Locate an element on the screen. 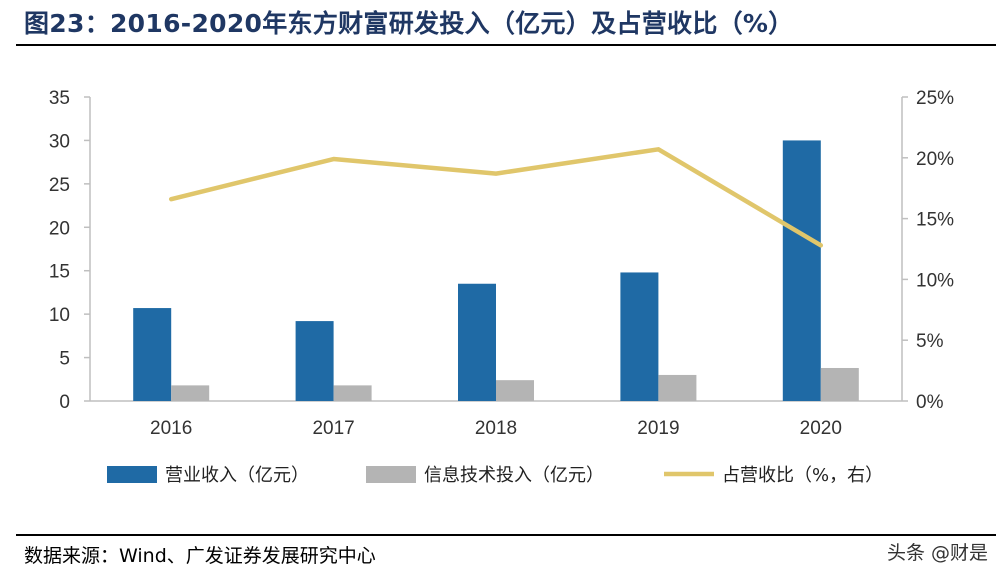  left-tick-label: 25 is located at coordinates (59, 185).